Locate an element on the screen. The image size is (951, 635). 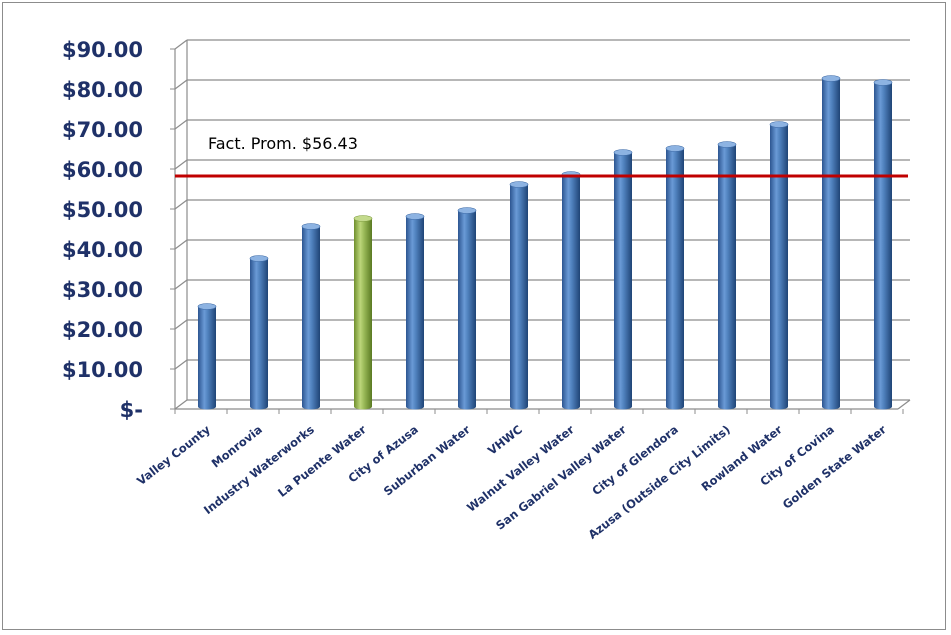
x-tick-label: VHWC is located at coordinates (505, 439).